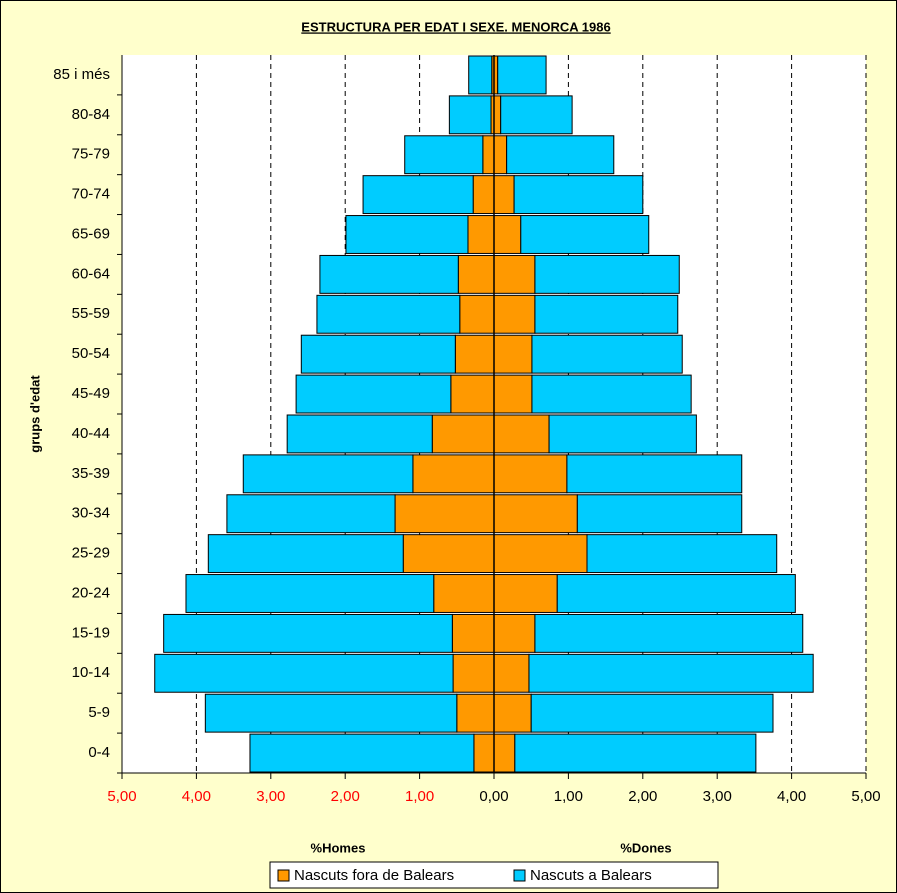 The width and height of the screenshot is (897, 893). Describe the element at coordinates (91, 632) in the screenshot. I see `y-tick-label: 15-19` at that location.